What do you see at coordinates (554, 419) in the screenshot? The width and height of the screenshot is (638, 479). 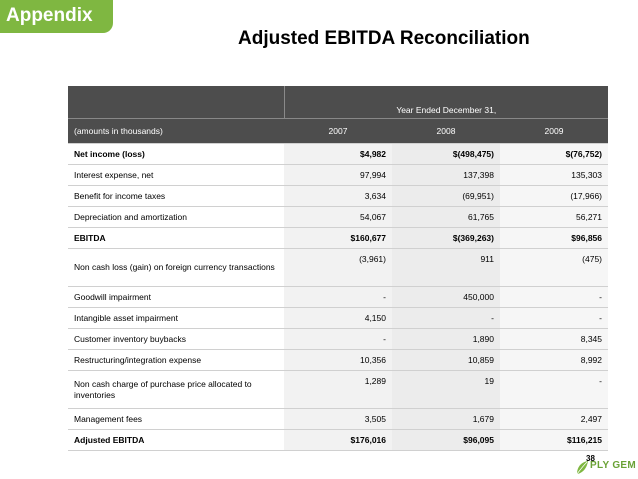 I see `row-value: 2,497` at bounding box center [554, 419].